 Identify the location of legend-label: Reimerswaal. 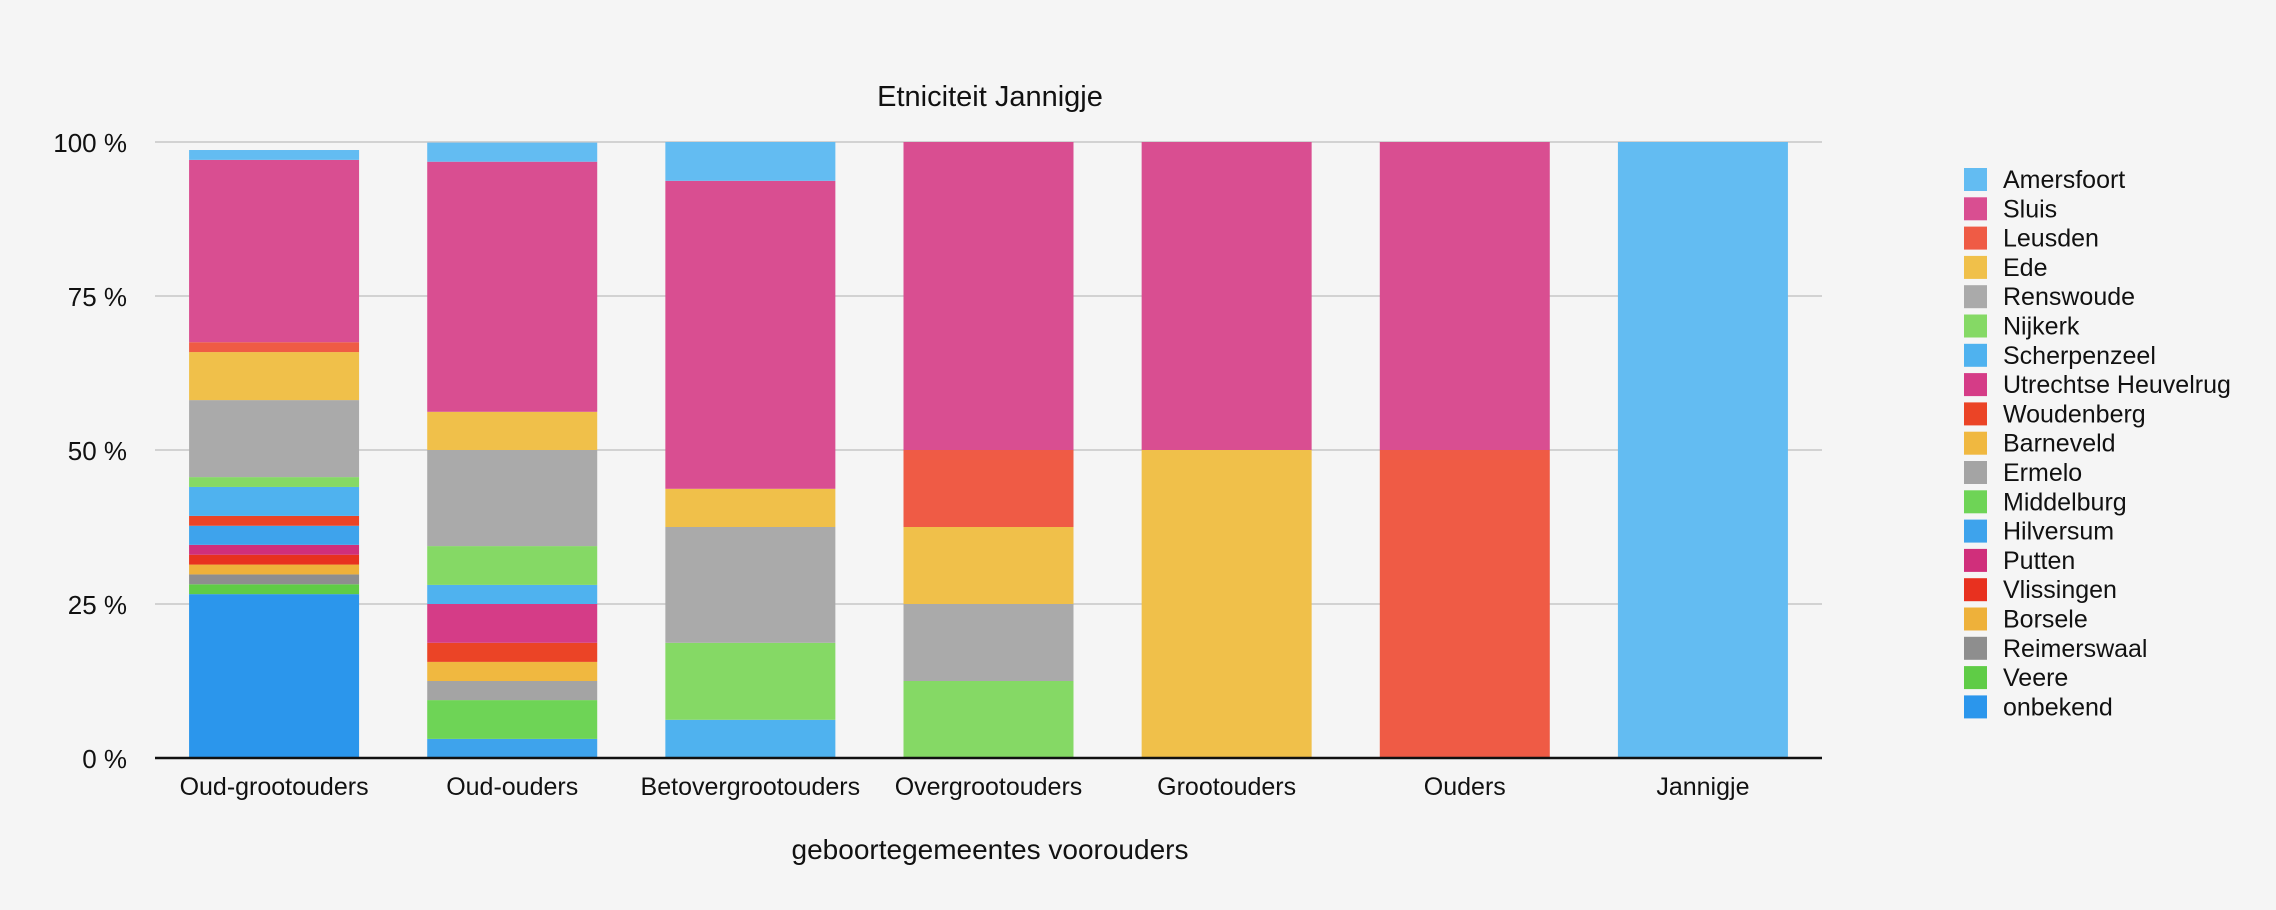
(2075, 649).